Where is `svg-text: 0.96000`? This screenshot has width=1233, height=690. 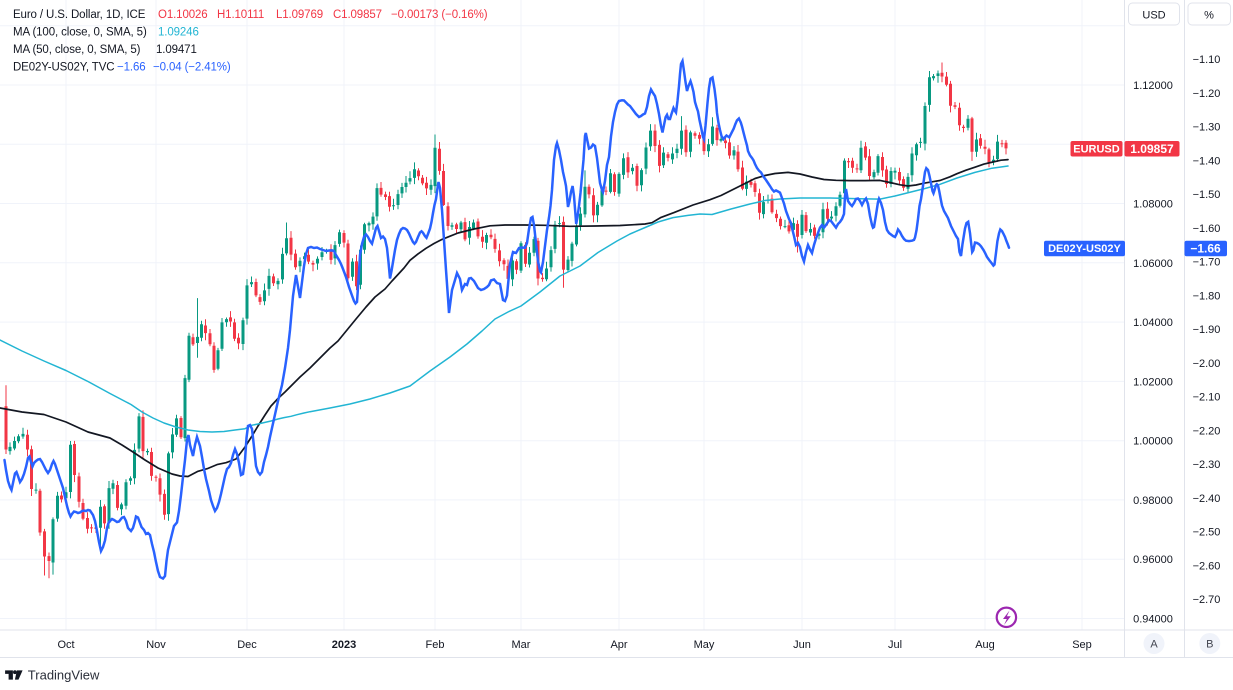 svg-text: 0.96000 is located at coordinates (1153, 560).